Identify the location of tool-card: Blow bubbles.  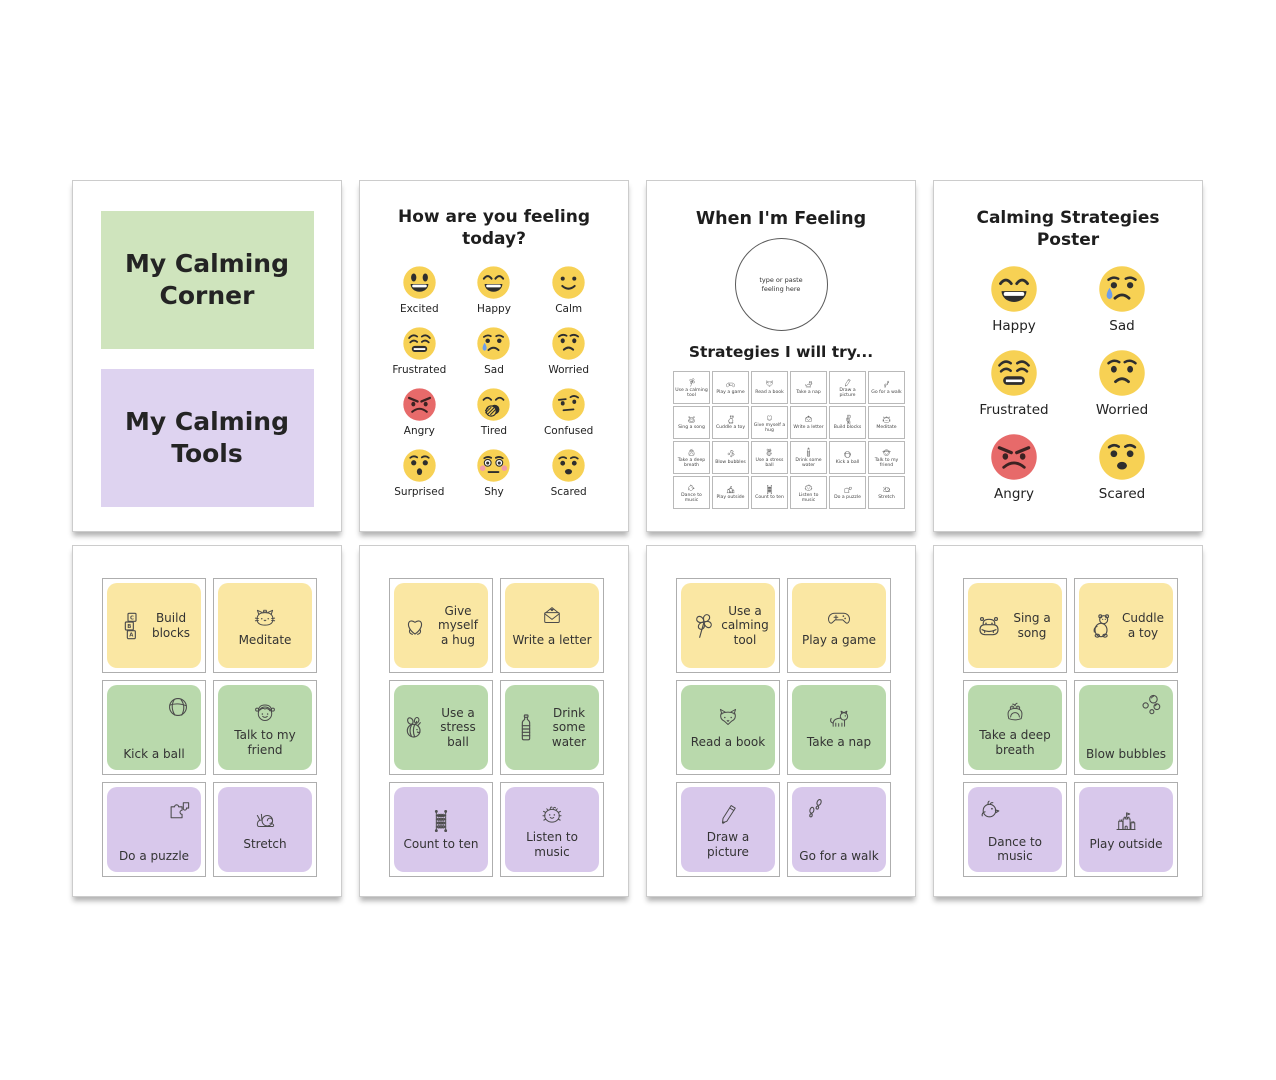
(1126, 727).